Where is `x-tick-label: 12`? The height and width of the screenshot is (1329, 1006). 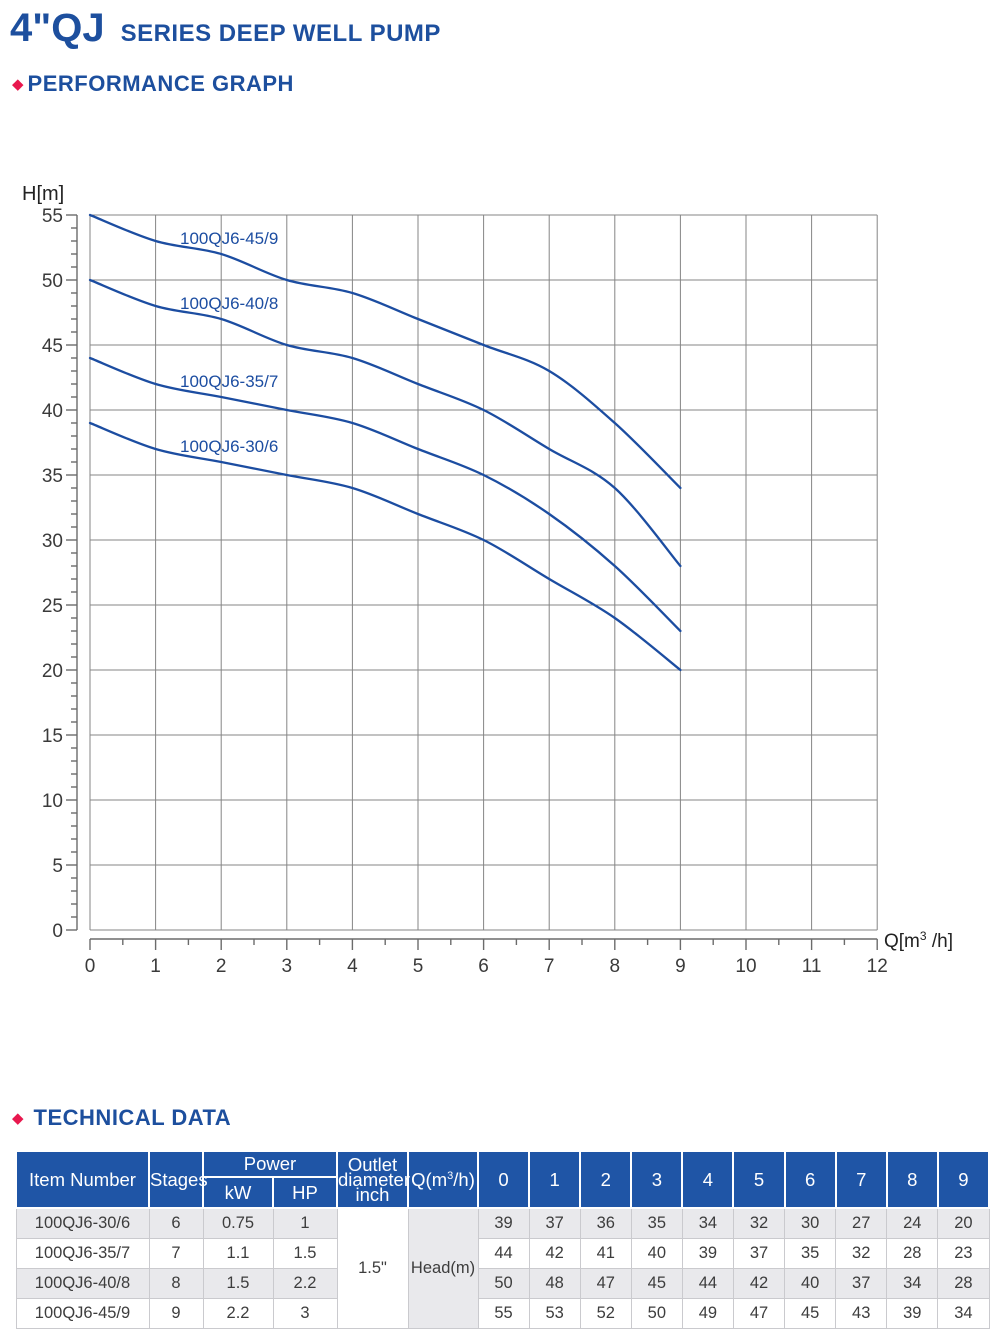
x-tick-label: 12 is located at coordinates (877, 966).